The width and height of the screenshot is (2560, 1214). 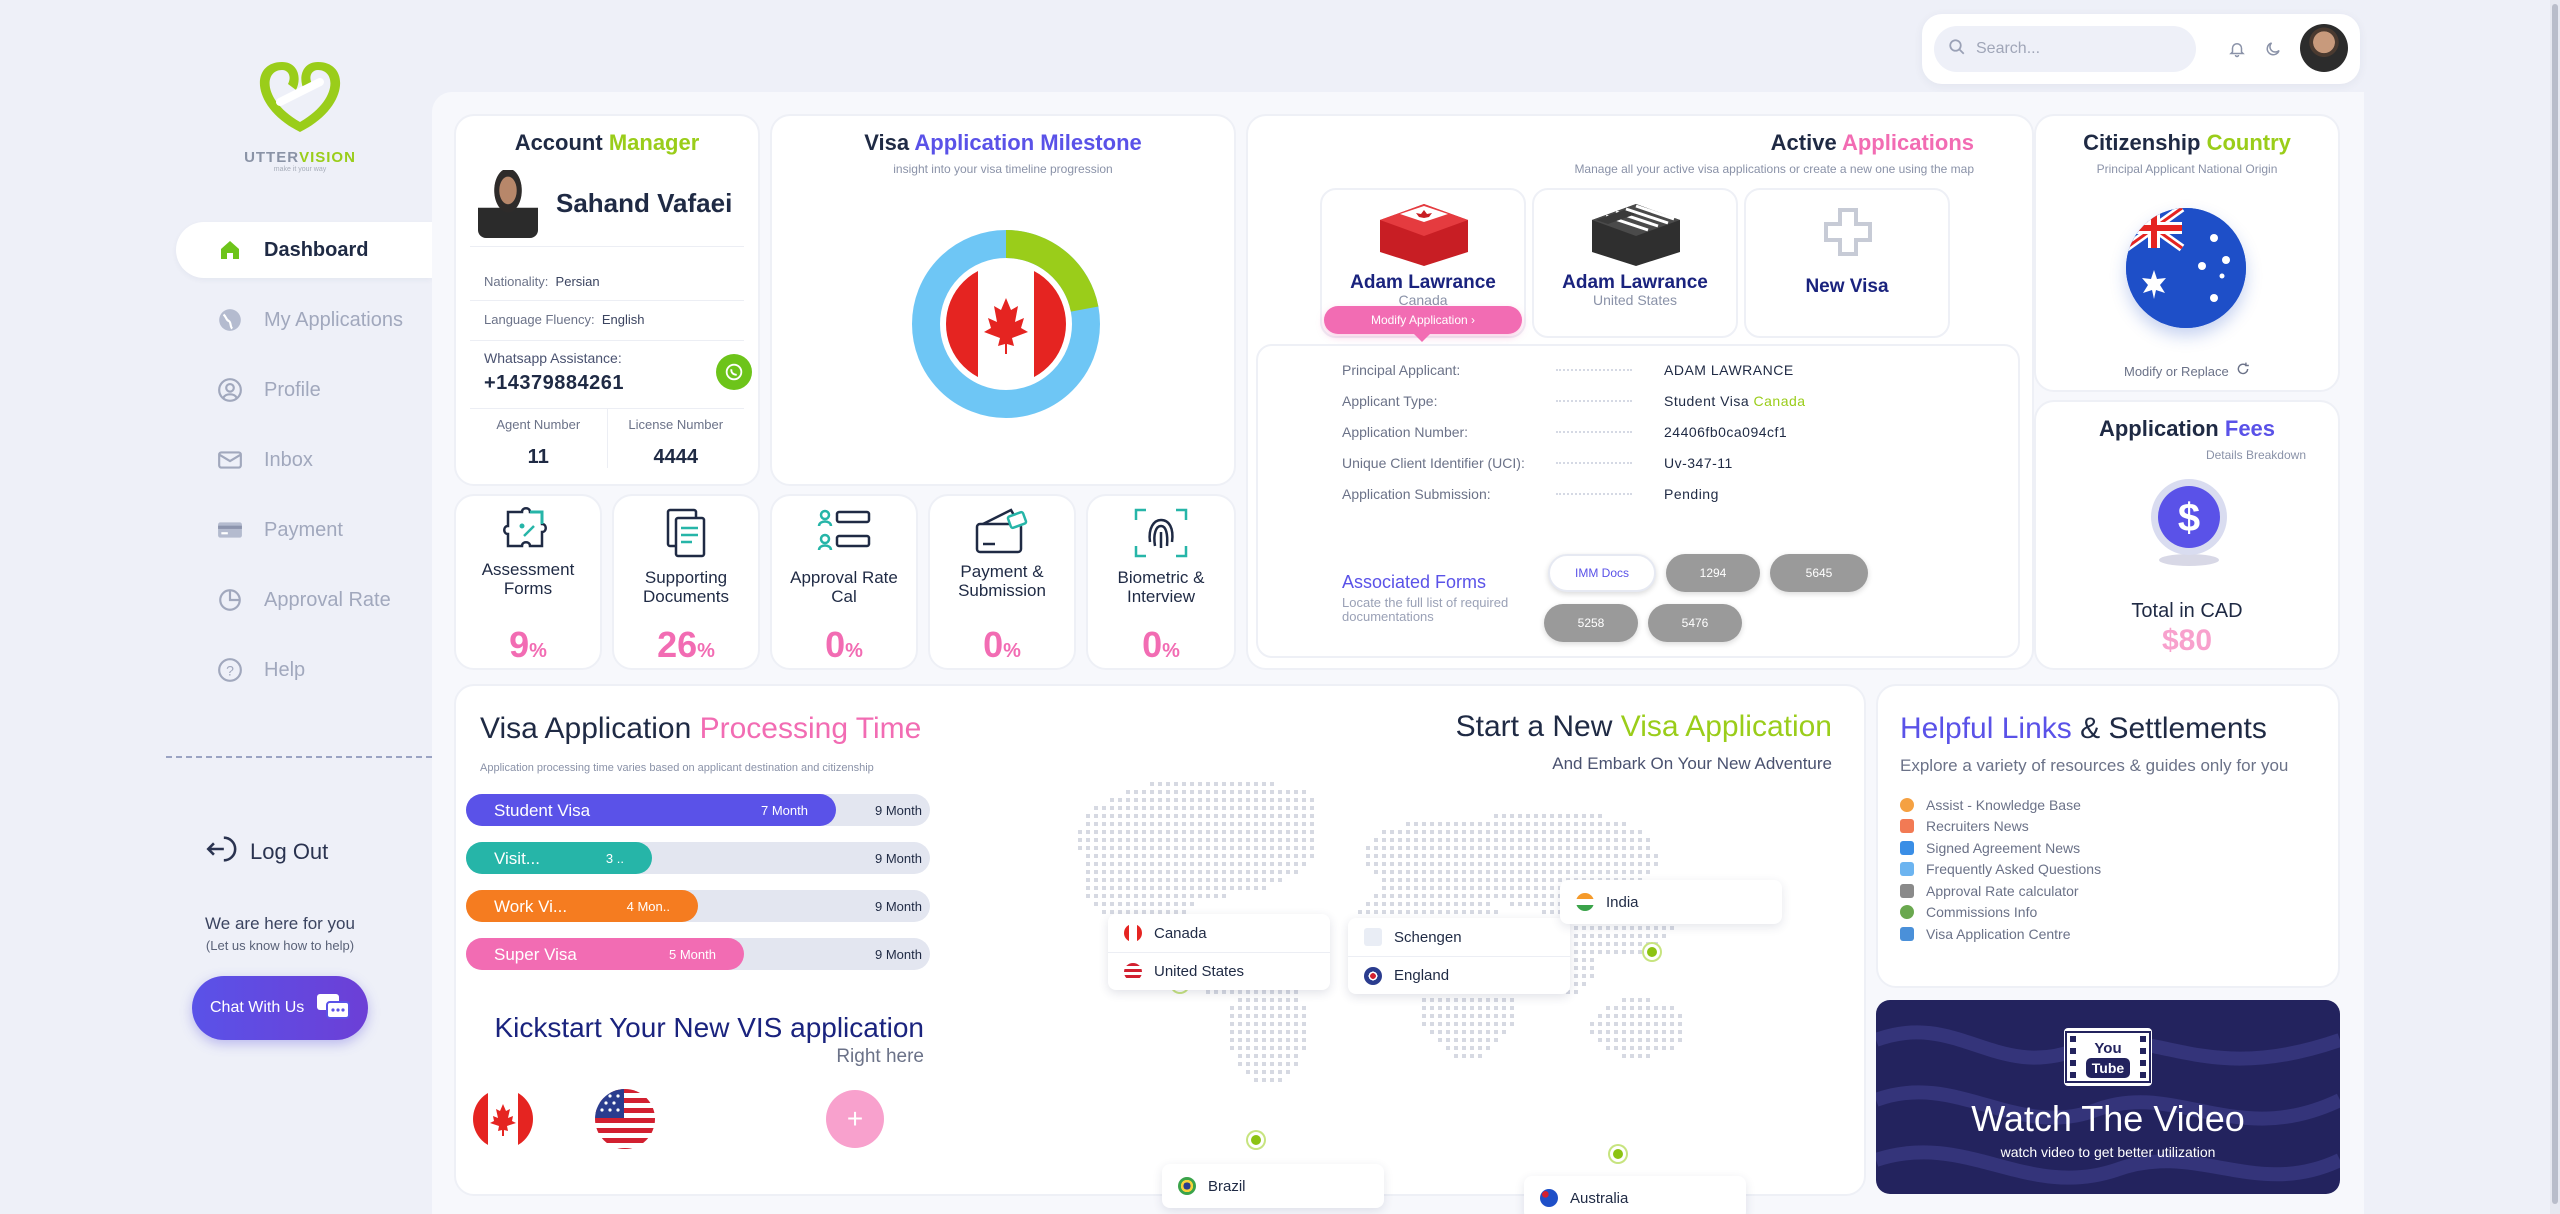 What do you see at coordinates (1256, 1140) in the screenshot?
I see `map-pin-brazil` at bounding box center [1256, 1140].